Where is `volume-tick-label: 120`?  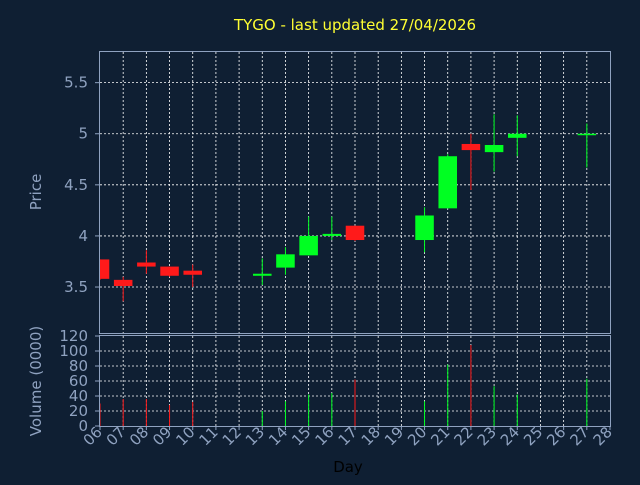
volume-tick-label: 120 is located at coordinates (73, 336).